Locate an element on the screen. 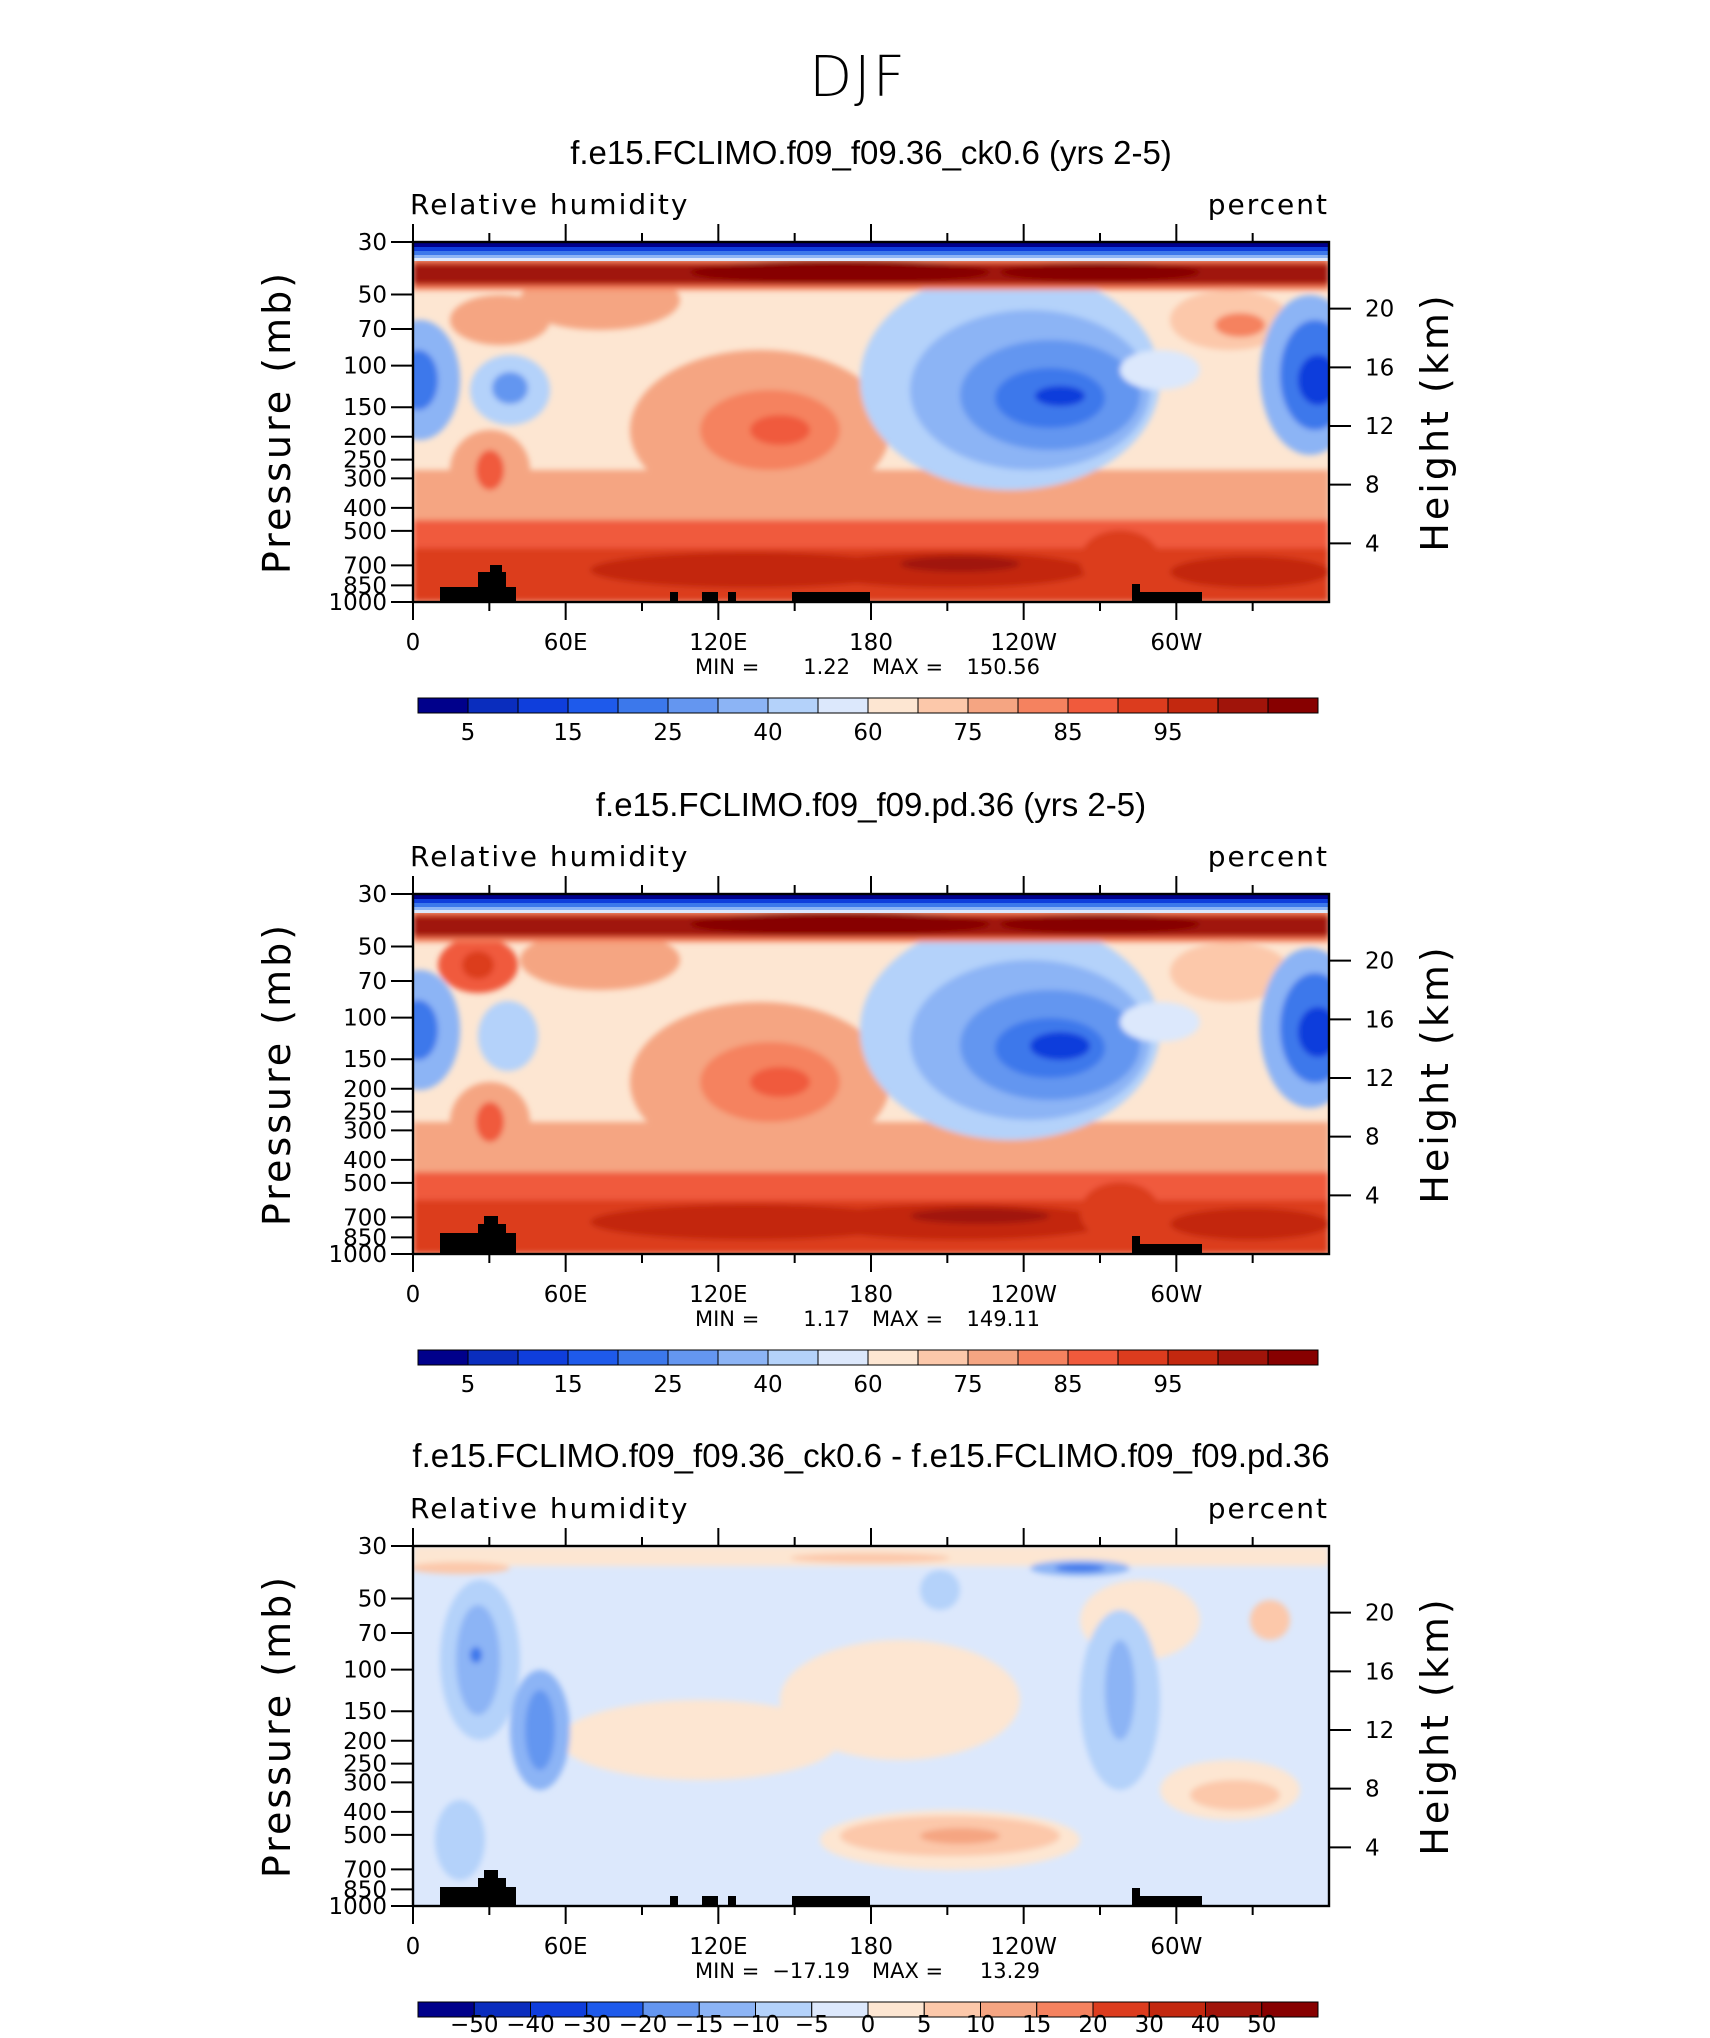 This screenshot has height=2038, width=1710. colorbar-label: 30 is located at coordinates (1149, 2025).